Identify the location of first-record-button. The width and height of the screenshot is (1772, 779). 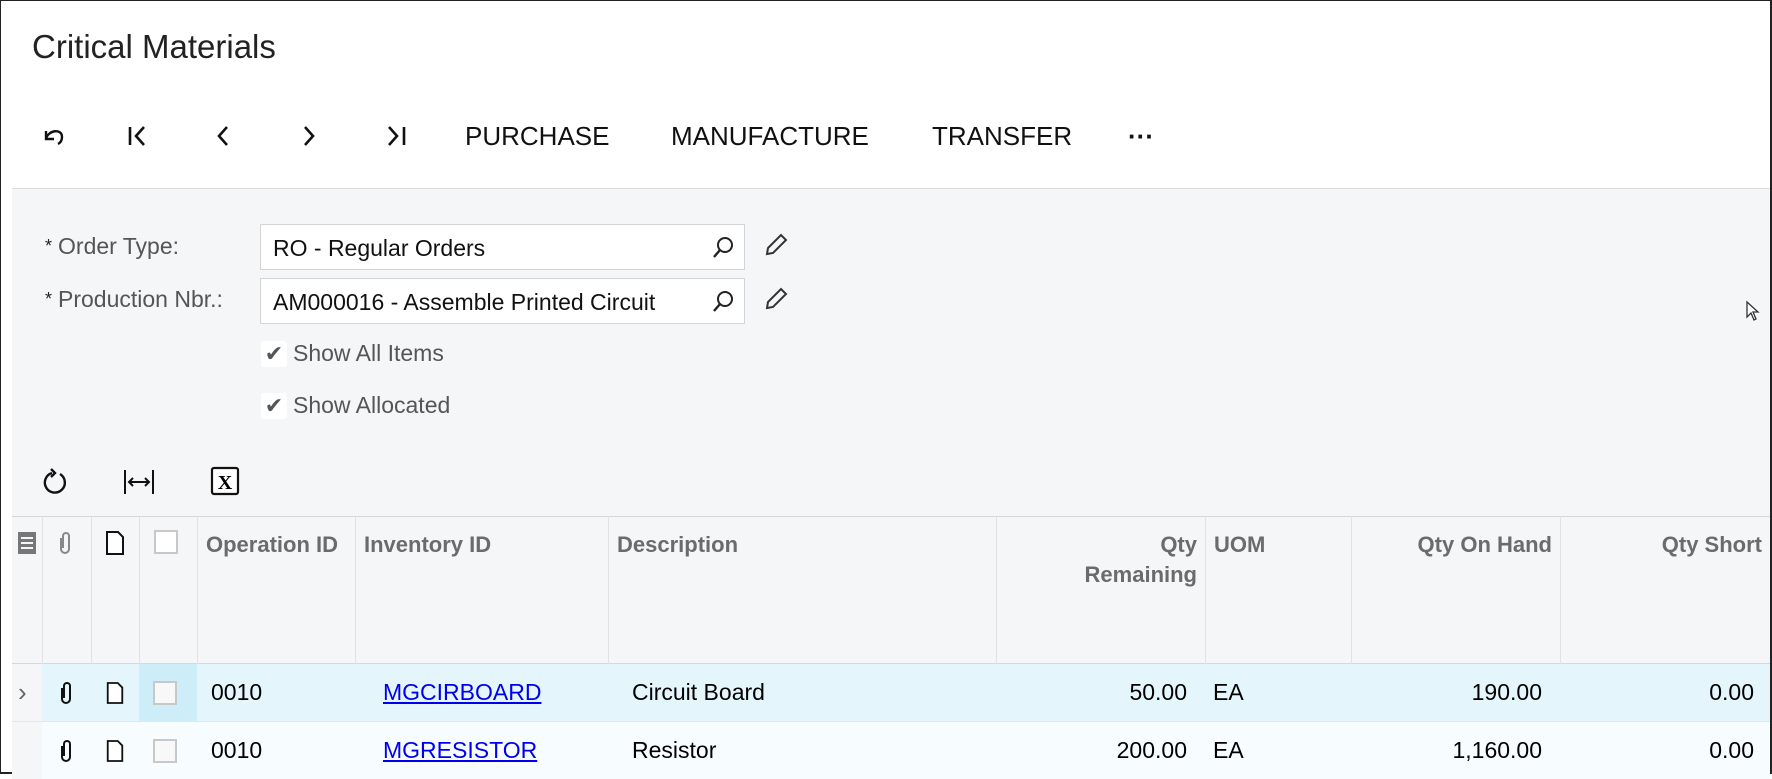
(139, 136).